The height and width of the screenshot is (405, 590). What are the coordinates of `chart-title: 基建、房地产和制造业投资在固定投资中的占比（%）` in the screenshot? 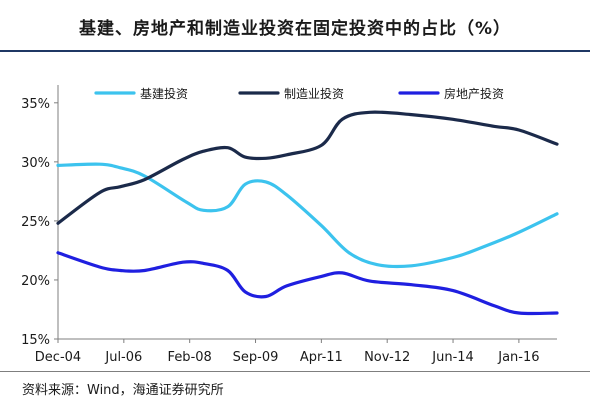 It's located at (295, 29).